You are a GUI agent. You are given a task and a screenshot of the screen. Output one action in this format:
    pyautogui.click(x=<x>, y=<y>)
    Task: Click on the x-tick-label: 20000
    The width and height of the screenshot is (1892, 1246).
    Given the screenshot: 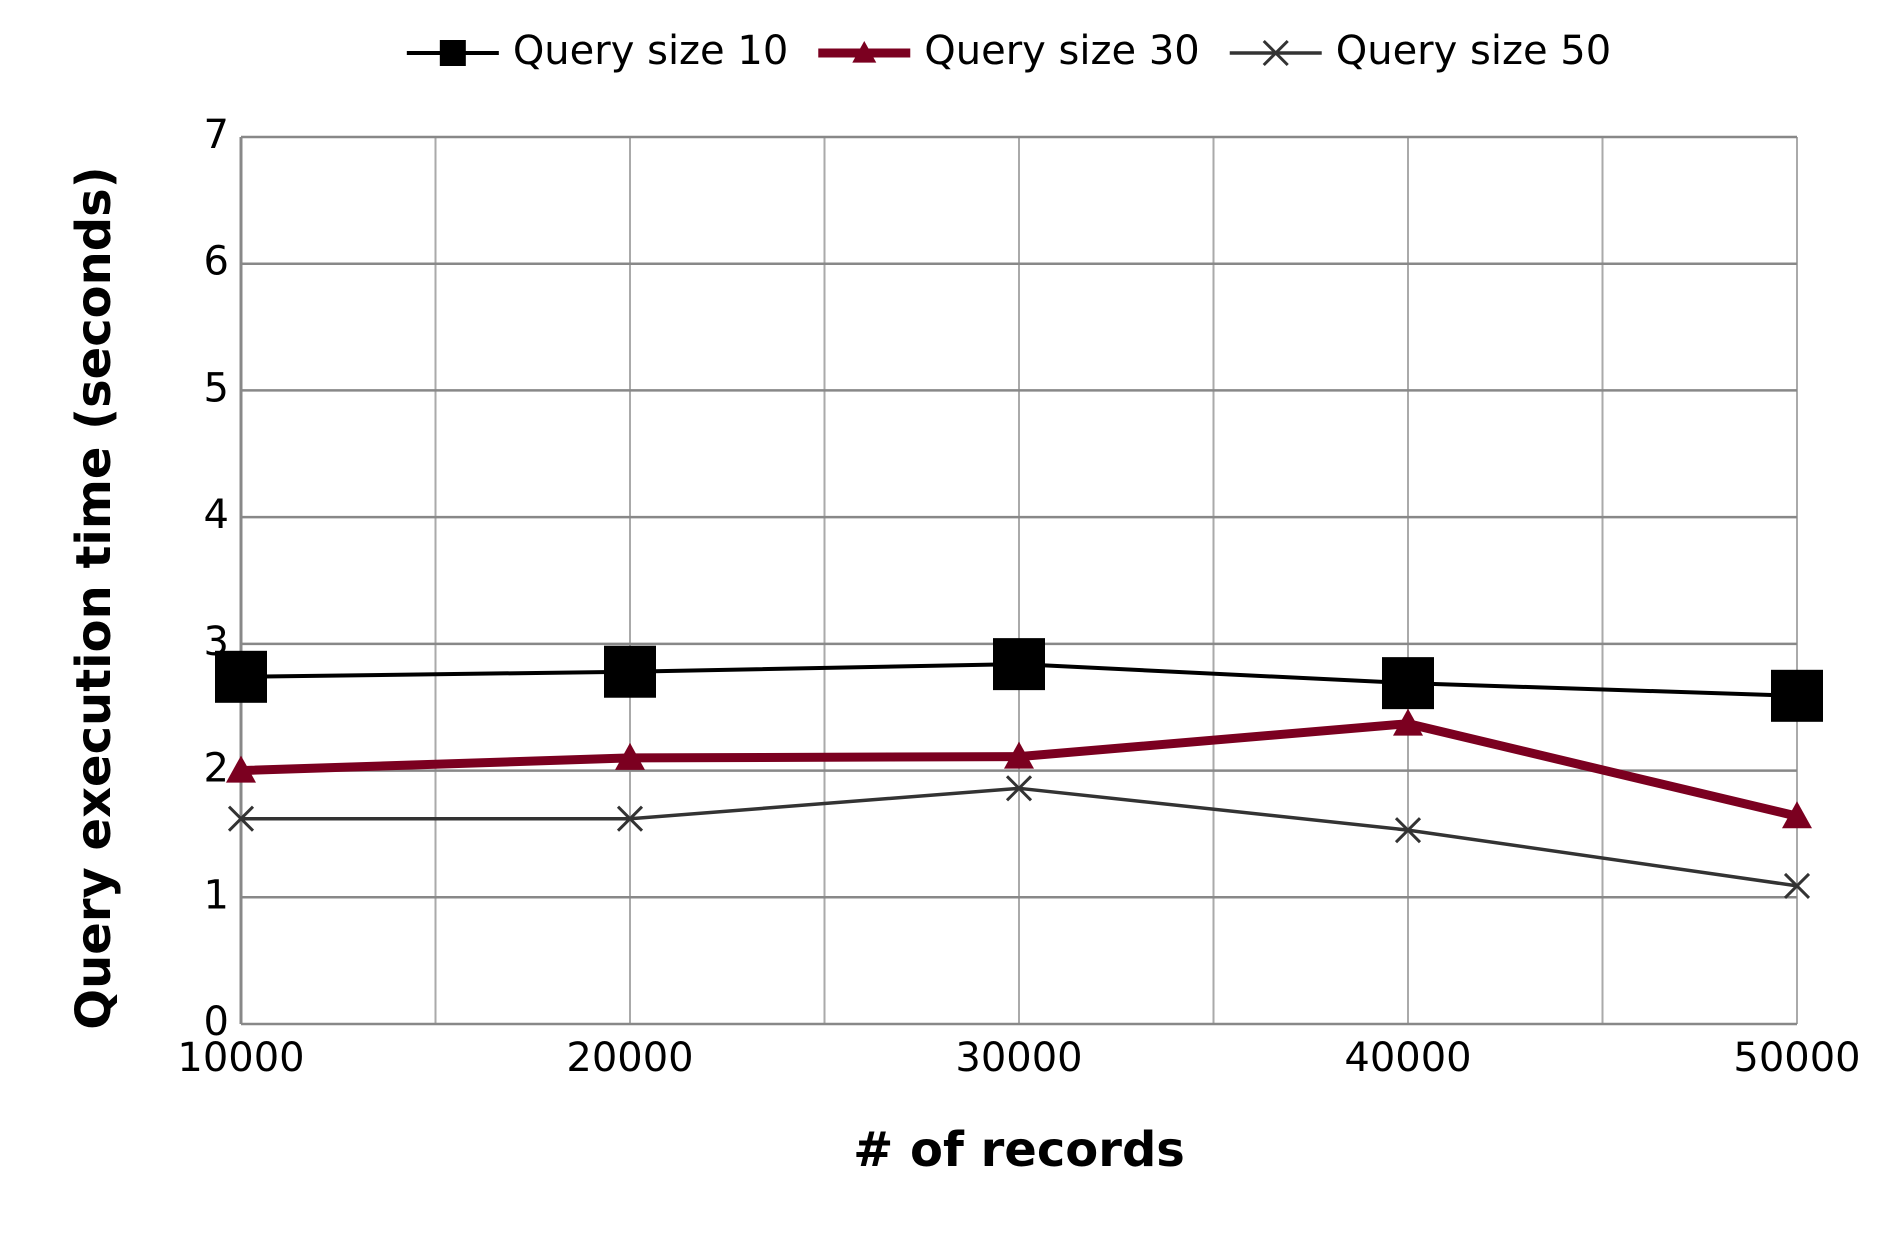 What is the action you would take?
    pyautogui.click(x=629, y=1058)
    